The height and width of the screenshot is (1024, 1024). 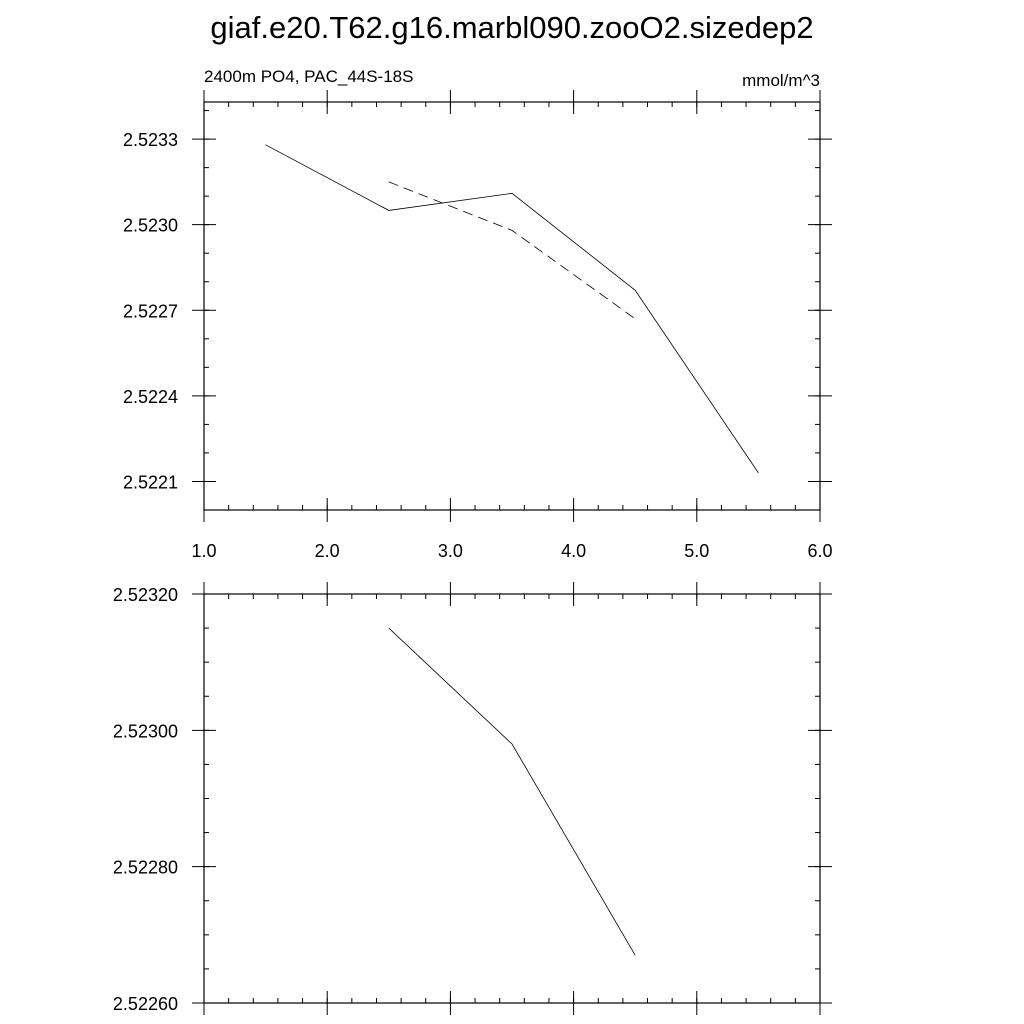 What do you see at coordinates (819, 551) in the screenshot?
I see `top-x-tick-label: 6.0` at bounding box center [819, 551].